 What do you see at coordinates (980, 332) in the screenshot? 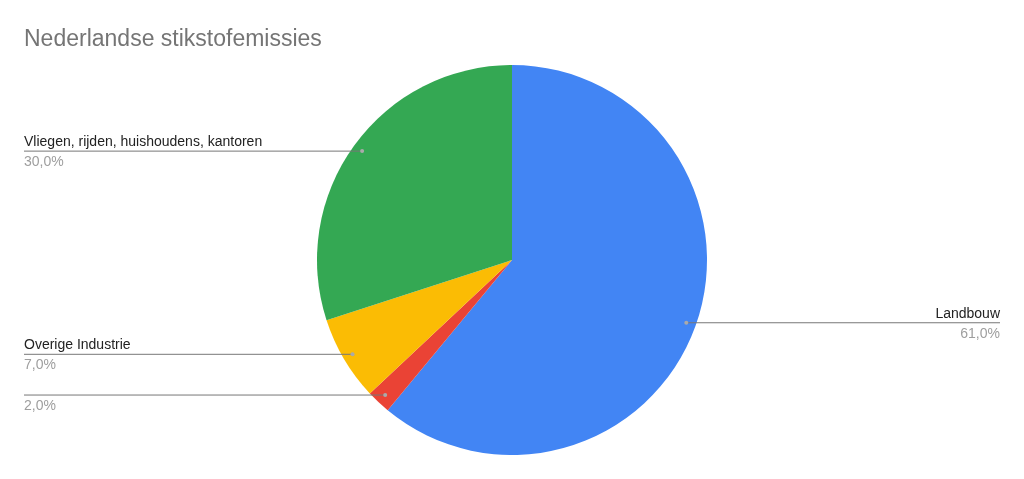
I see `data-label: 61,0%` at bounding box center [980, 332].